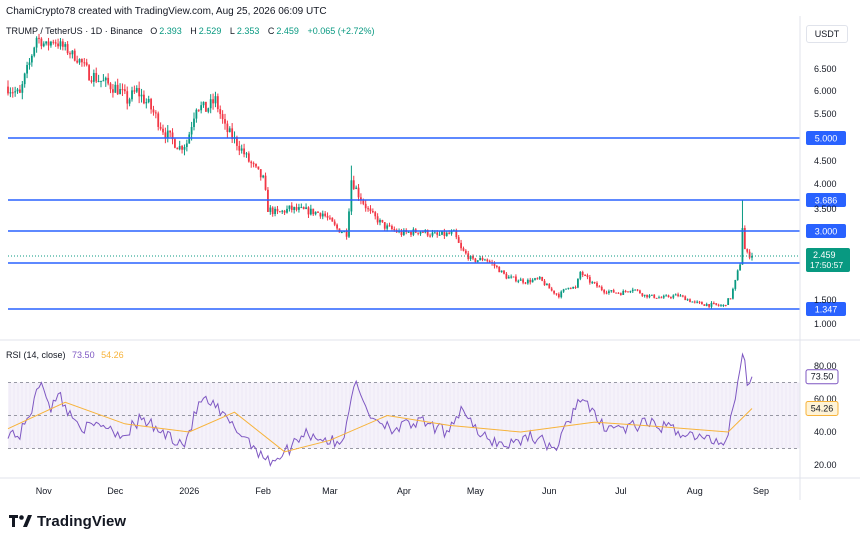  I want to click on price-tick-label: 4.000, so click(825, 184).